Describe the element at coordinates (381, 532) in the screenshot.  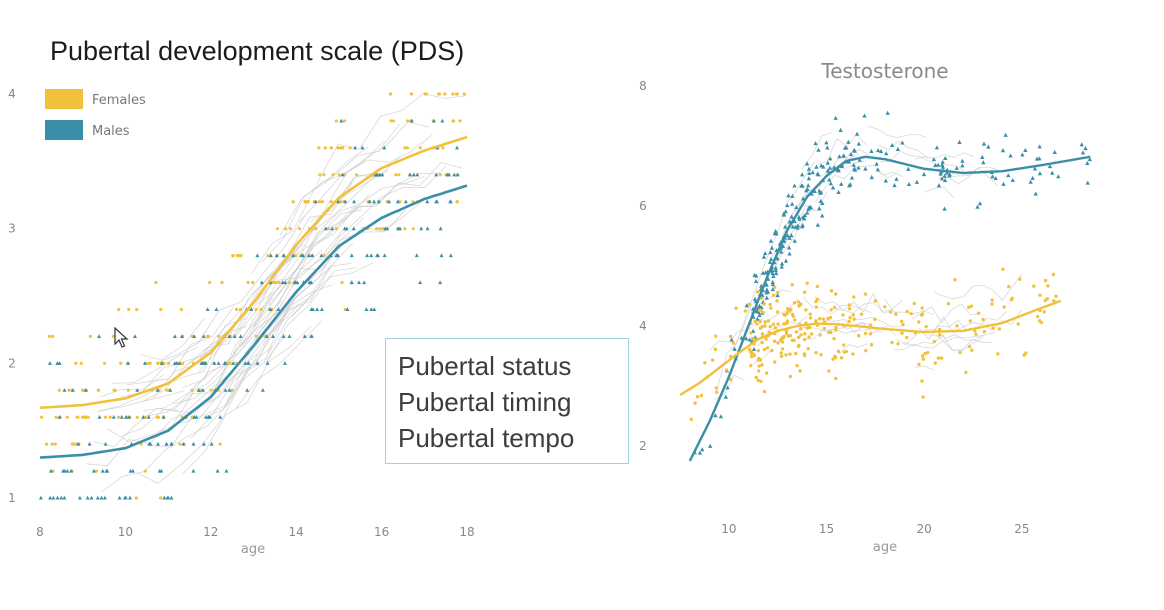
I see `x-tick-label: 16` at that location.